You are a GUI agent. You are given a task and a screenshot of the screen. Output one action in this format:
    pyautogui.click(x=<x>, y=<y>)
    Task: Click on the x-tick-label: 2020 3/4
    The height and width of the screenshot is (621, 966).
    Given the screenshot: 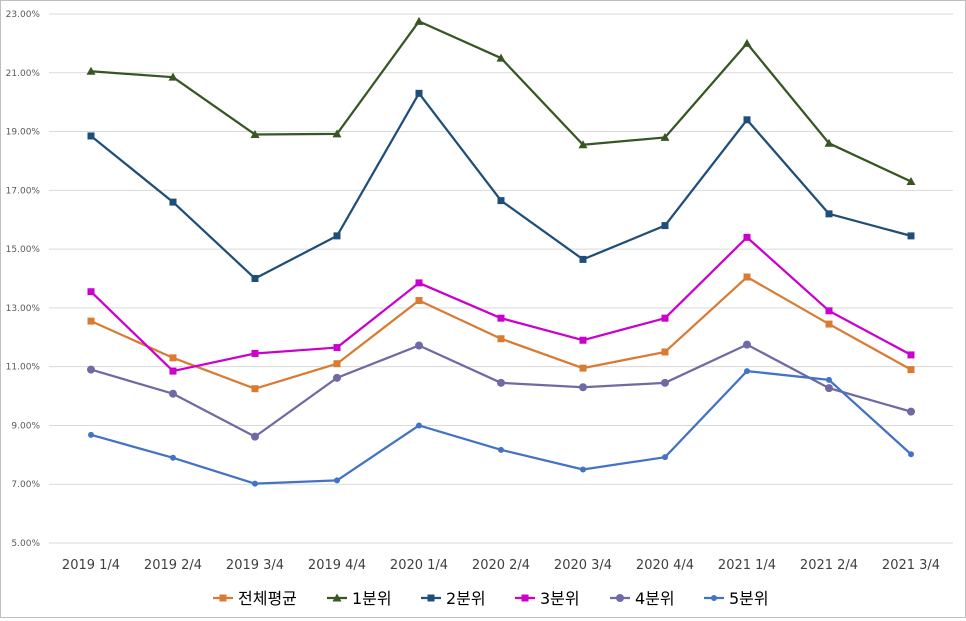 What is the action you would take?
    pyautogui.click(x=583, y=565)
    